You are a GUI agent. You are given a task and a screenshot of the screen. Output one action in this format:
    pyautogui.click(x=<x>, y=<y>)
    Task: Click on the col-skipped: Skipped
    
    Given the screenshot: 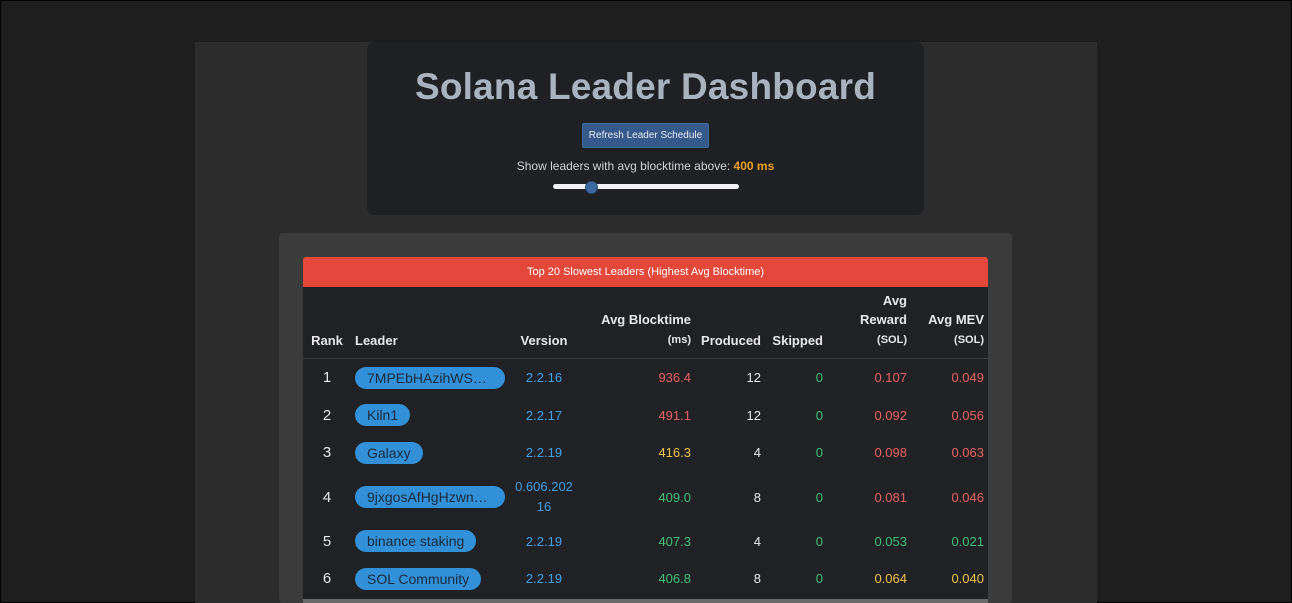 What is the action you would take?
    pyautogui.click(x=796, y=323)
    